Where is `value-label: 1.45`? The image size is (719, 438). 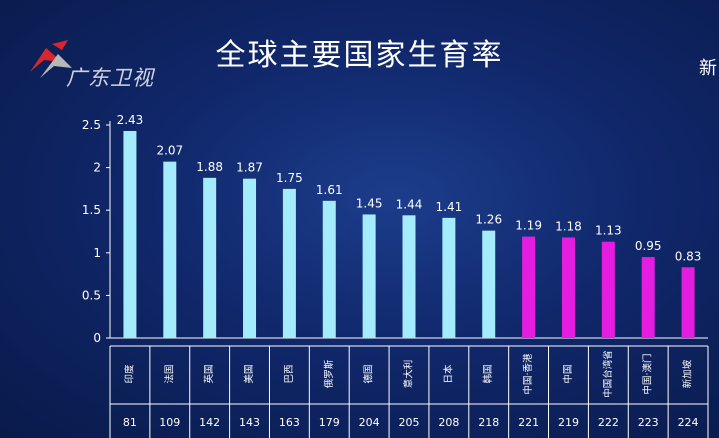
value-label: 1.45 is located at coordinates (369, 203).